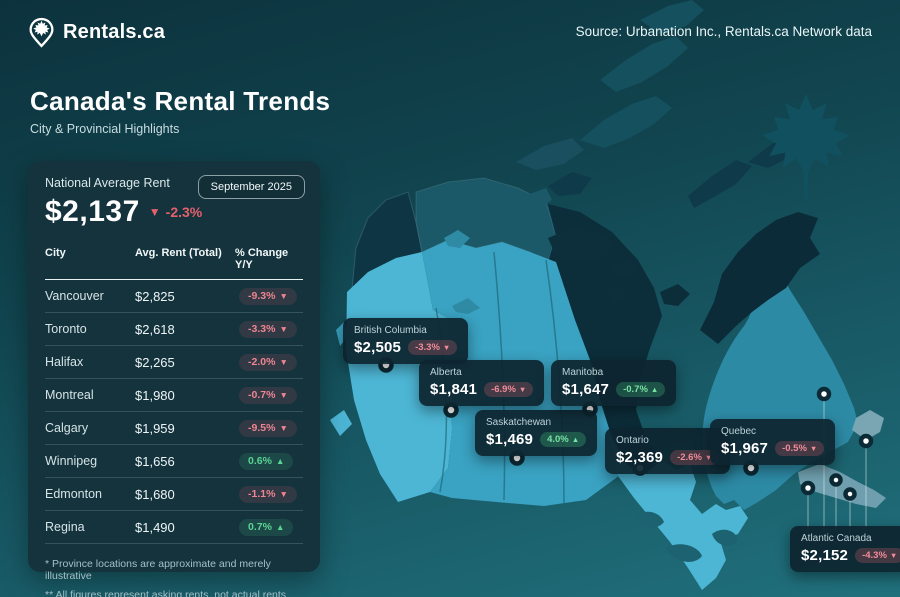 The width and height of the screenshot is (900, 597). Describe the element at coordinates (65, 527) in the screenshot. I see `city-name: Regina` at that location.